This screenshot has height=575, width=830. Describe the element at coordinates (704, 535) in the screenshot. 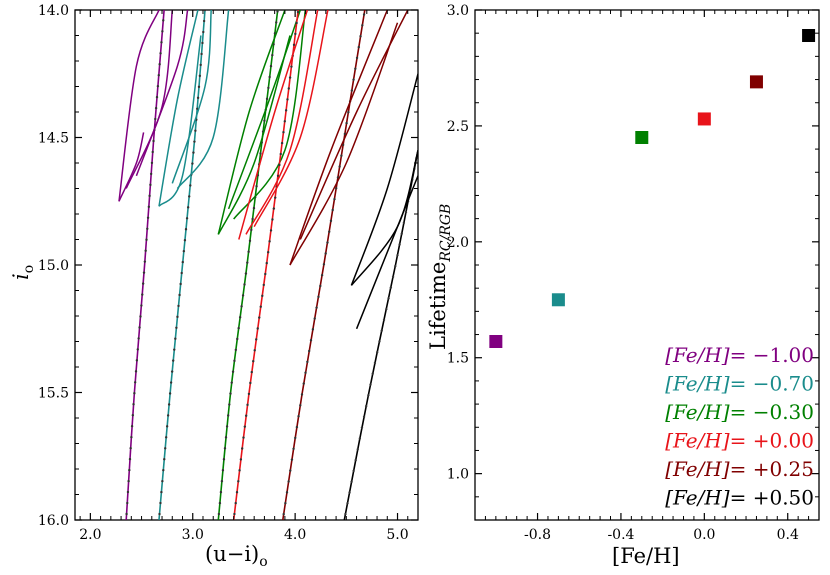

I see `lifetime-x-tick-label: 0.0` at that location.